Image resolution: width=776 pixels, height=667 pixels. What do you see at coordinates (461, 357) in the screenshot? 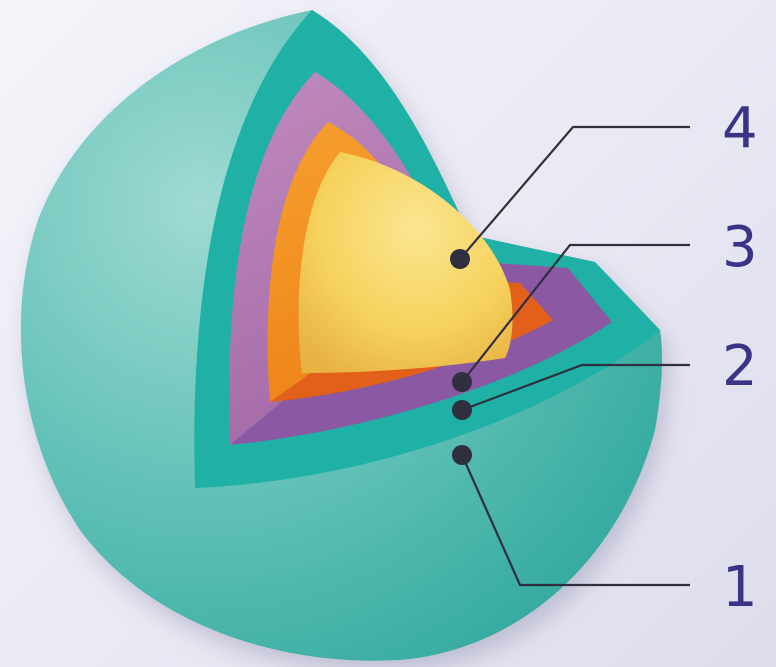
I see `leader-dots` at bounding box center [461, 357].